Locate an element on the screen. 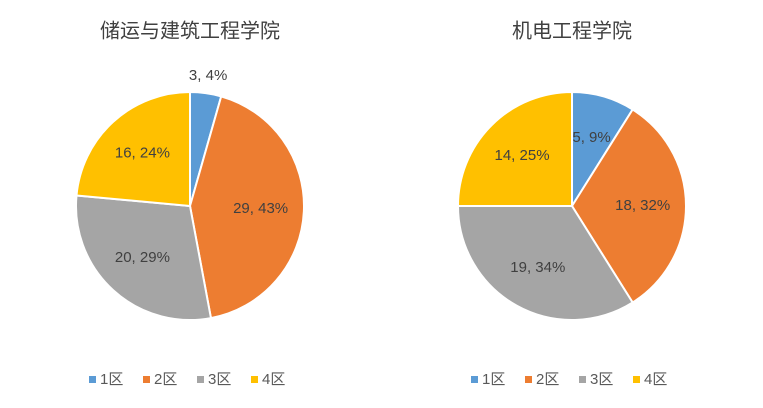  data-label: 5, 9% is located at coordinates (591, 137).